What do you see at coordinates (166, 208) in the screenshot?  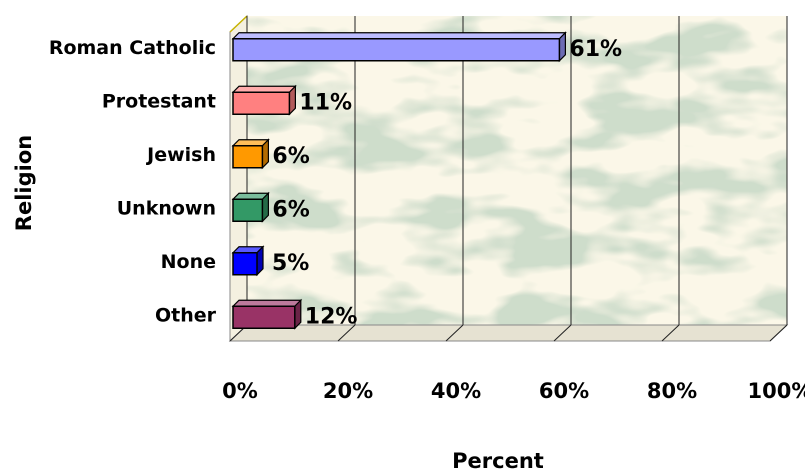 I see `category-label: Unknown` at bounding box center [166, 208].